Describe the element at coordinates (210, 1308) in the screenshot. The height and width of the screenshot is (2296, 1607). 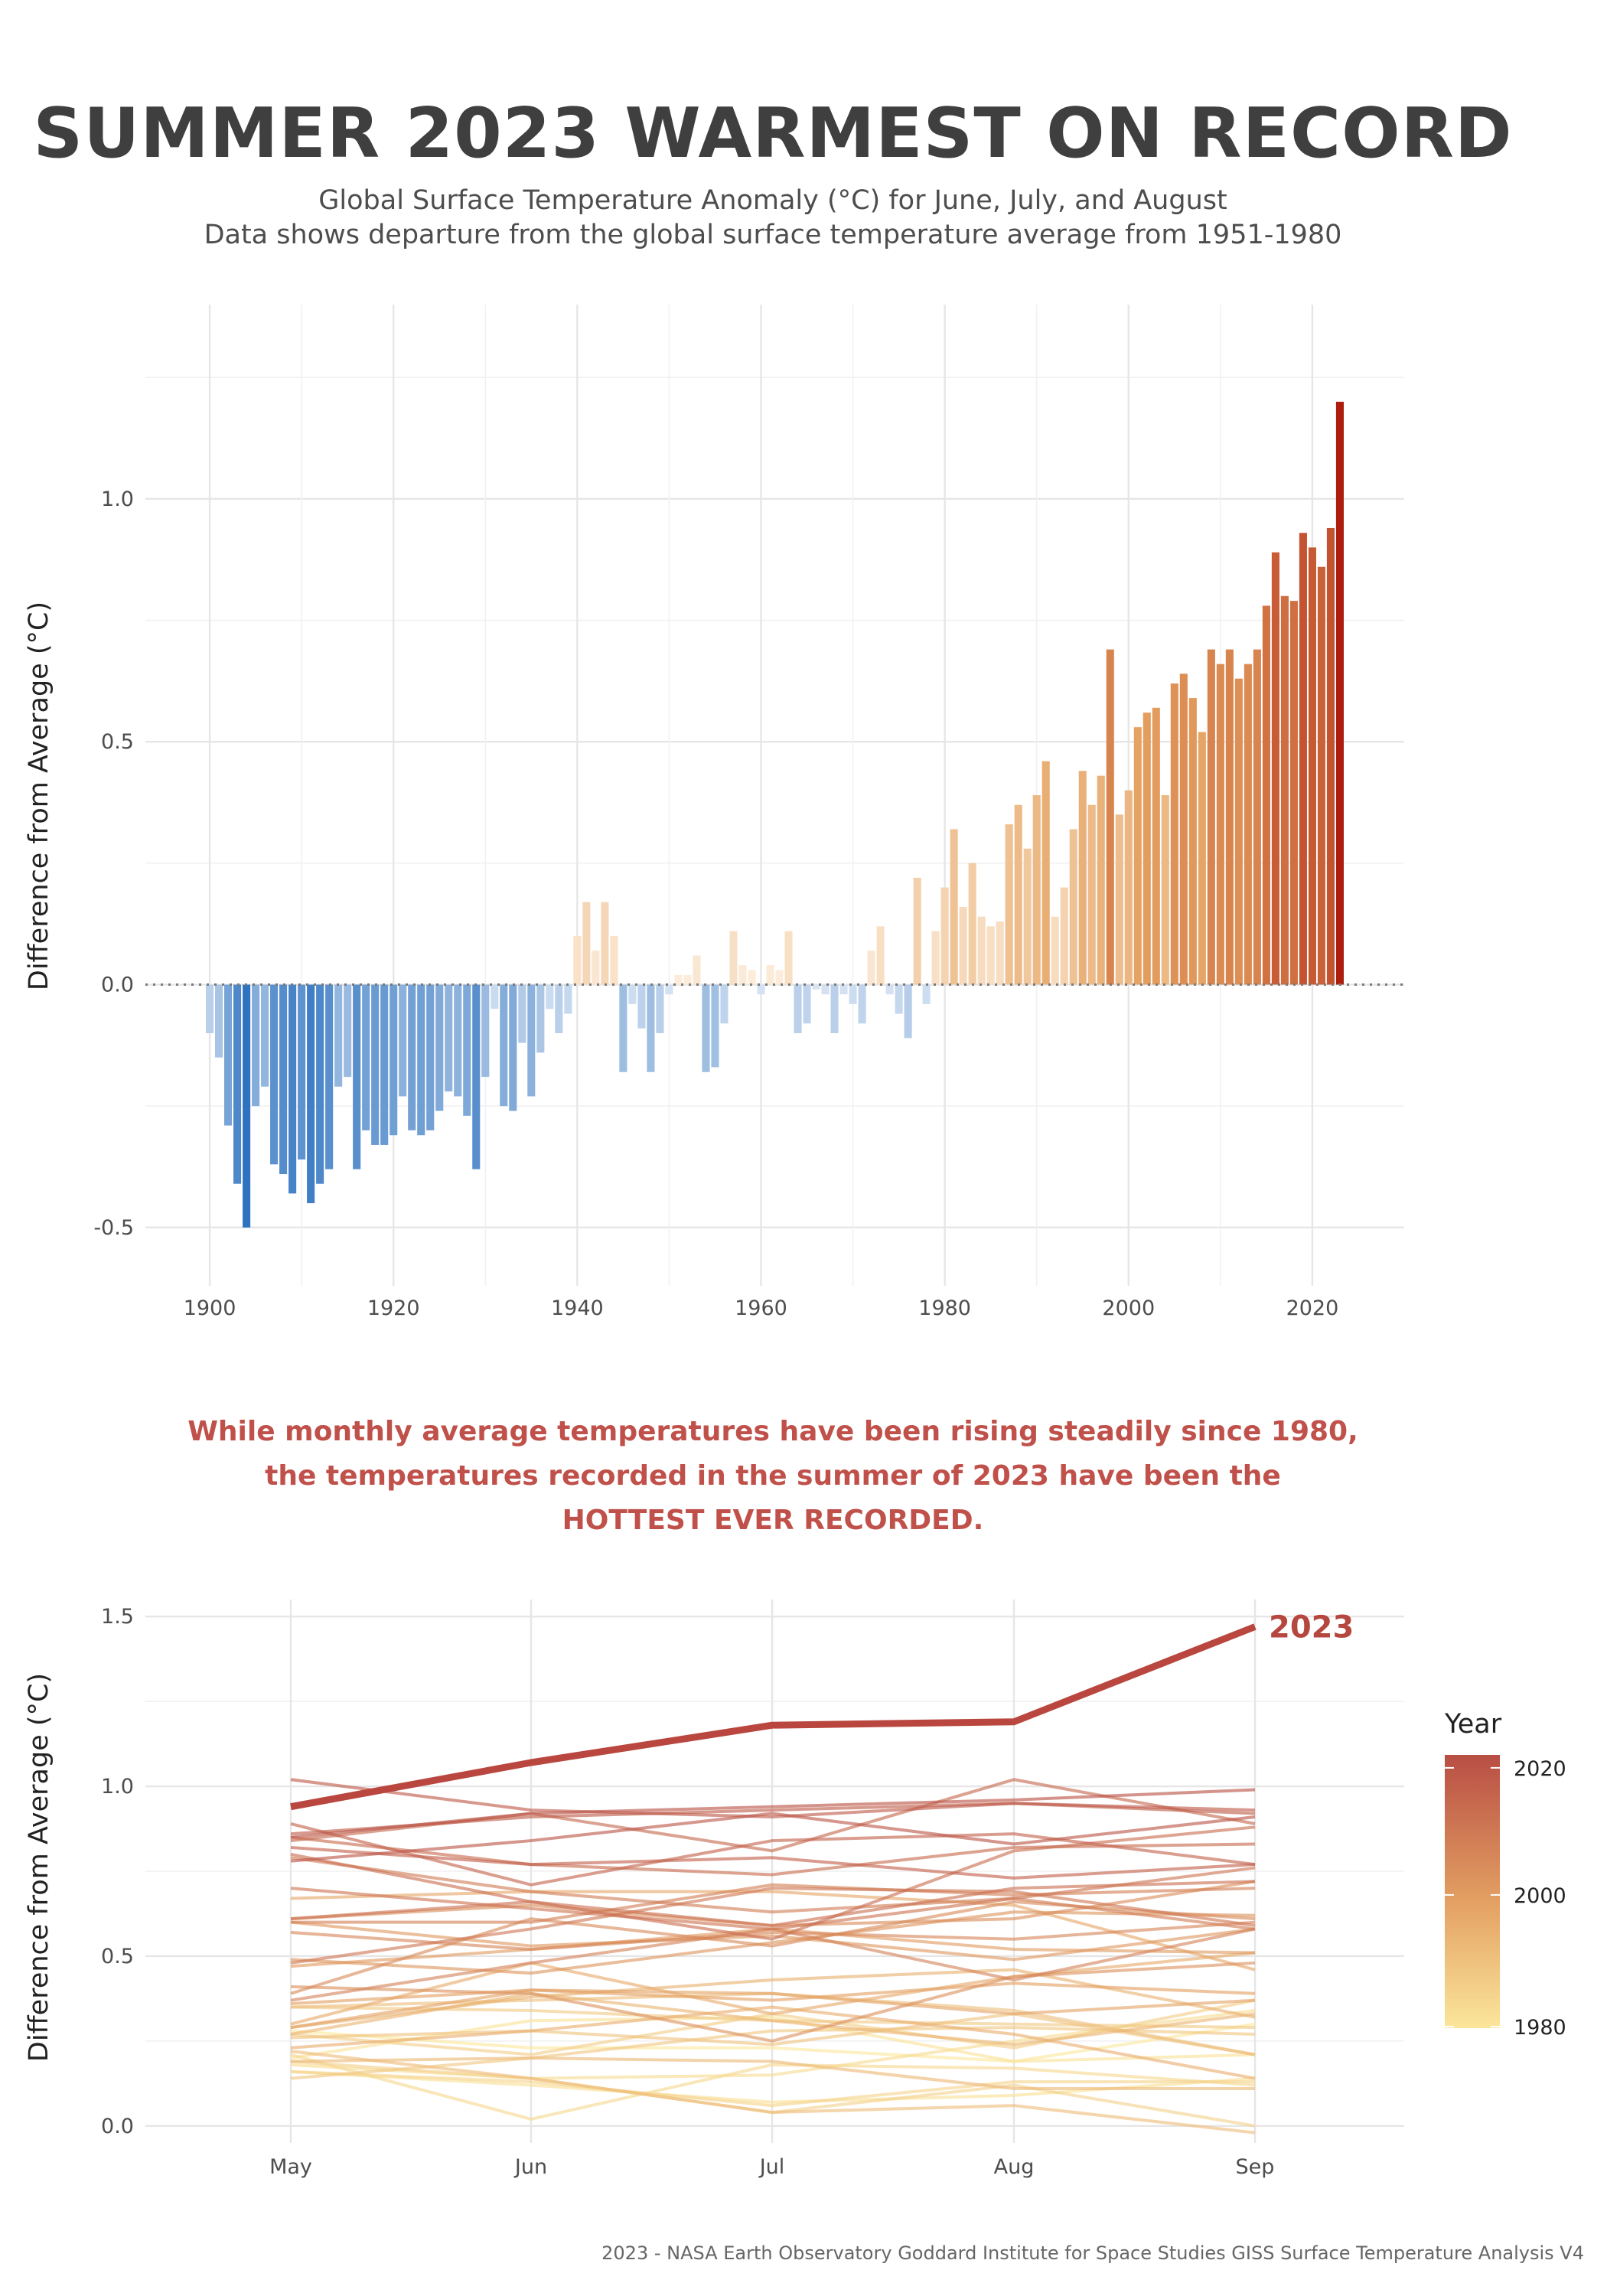
I see `x-tick-label: 1900` at that location.